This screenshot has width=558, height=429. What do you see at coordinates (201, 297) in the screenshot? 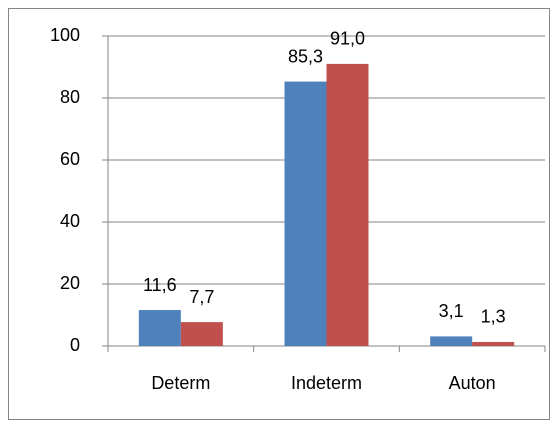
I see `value-label: 7,7` at bounding box center [201, 297].